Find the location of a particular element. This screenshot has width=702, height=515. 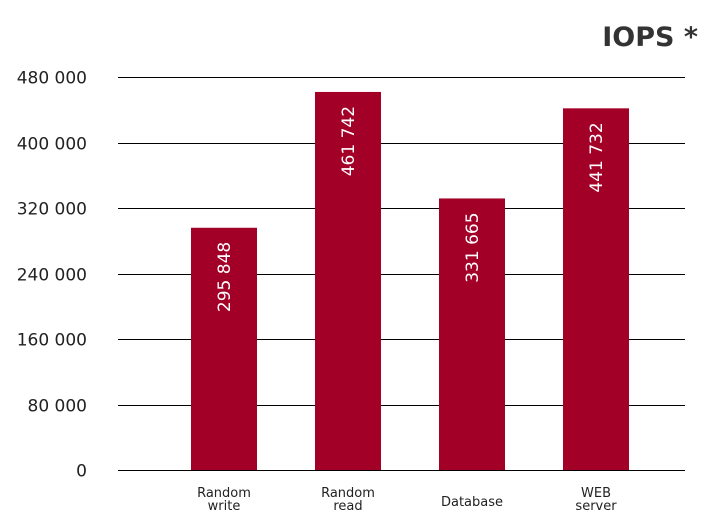

bar-value-label: 461 742 is located at coordinates (349, 141).